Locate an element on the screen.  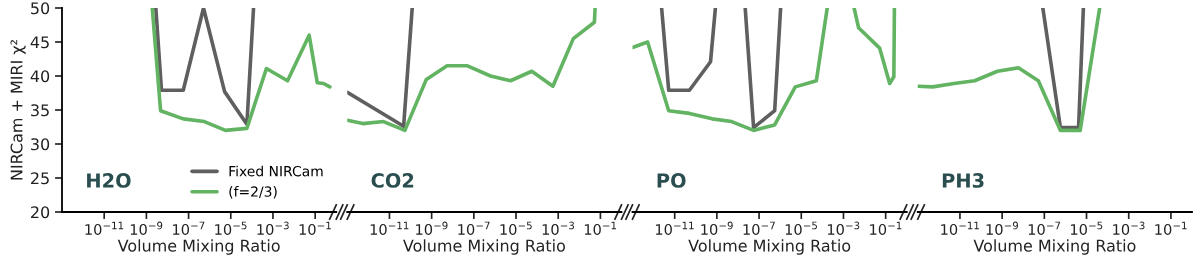
y-tick-label: 30 is located at coordinates (40, 144).